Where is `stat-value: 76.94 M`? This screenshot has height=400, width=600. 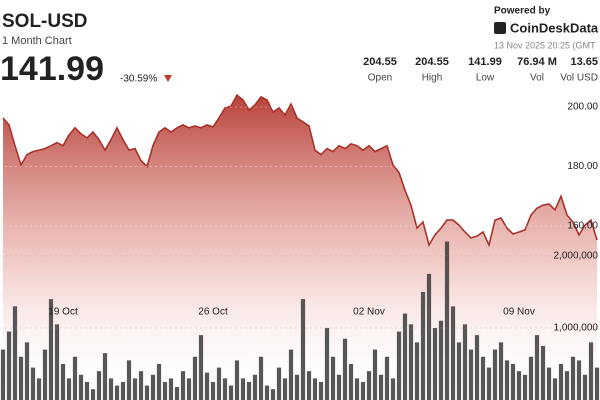 stat-value: 76.94 M is located at coordinates (537, 62).